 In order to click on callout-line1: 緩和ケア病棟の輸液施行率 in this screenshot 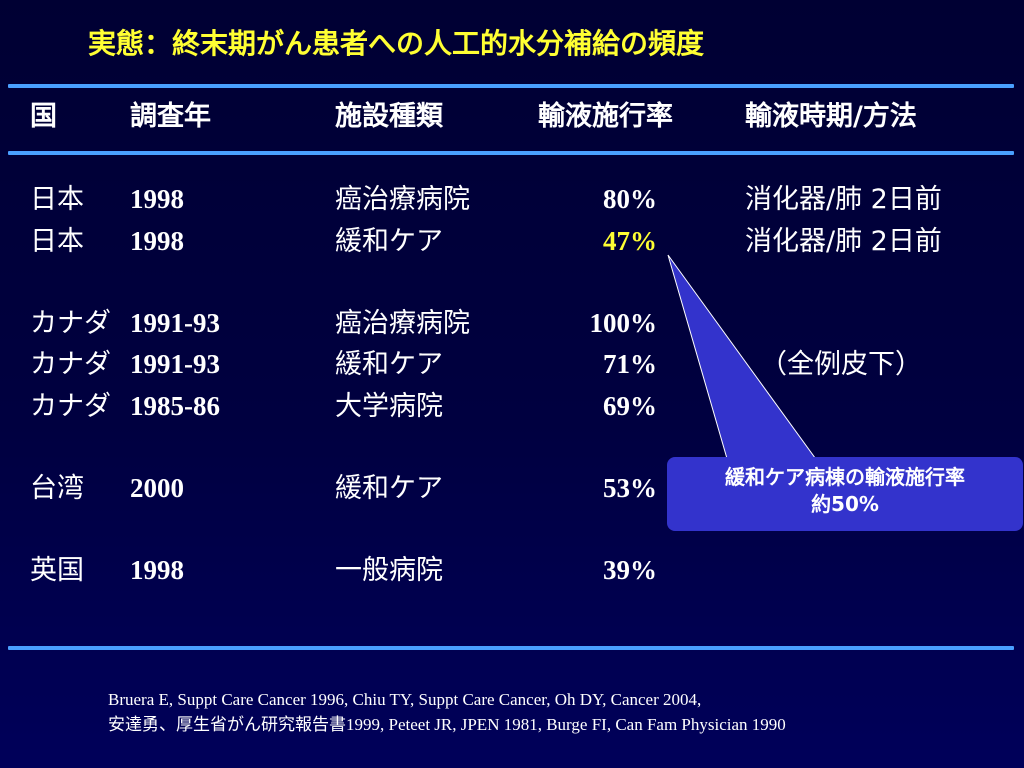, I will do `click(845, 477)`.